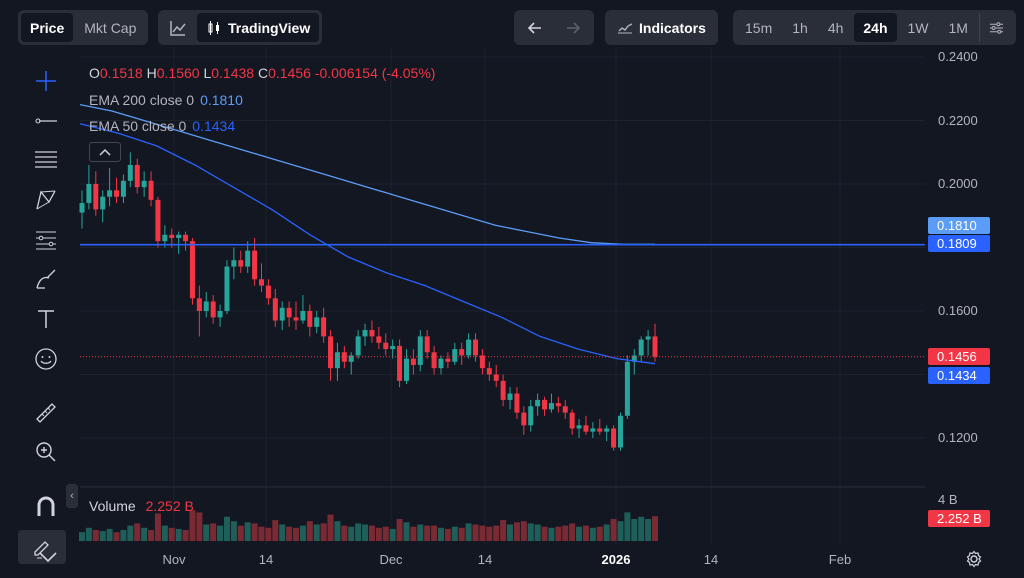  I want to click on tradingview-button: TradingView, so click(258, 27).